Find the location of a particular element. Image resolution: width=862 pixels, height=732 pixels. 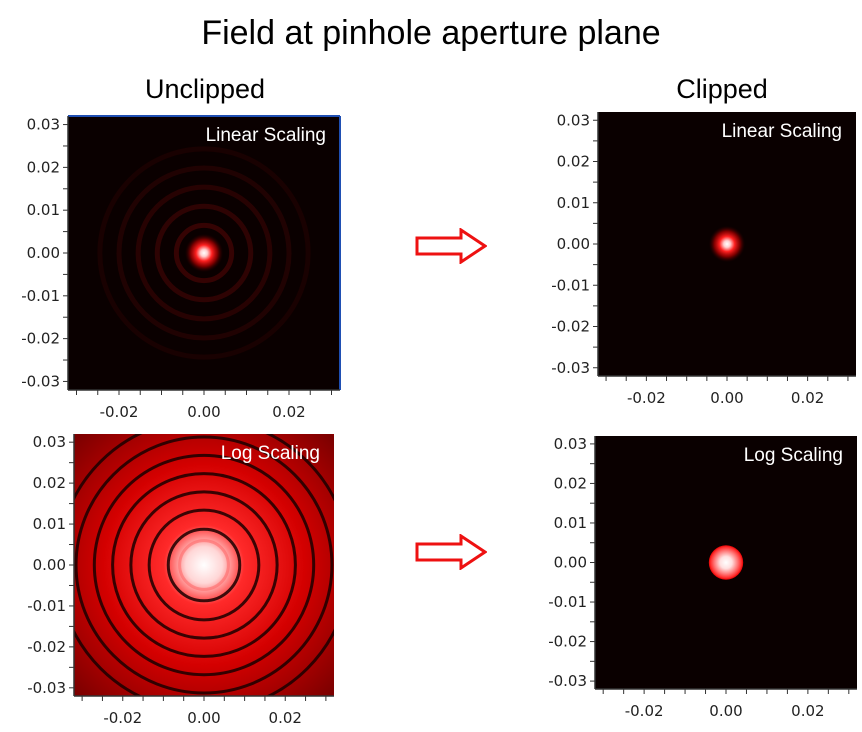

nodal-ring is located at coordinates (204, 565).